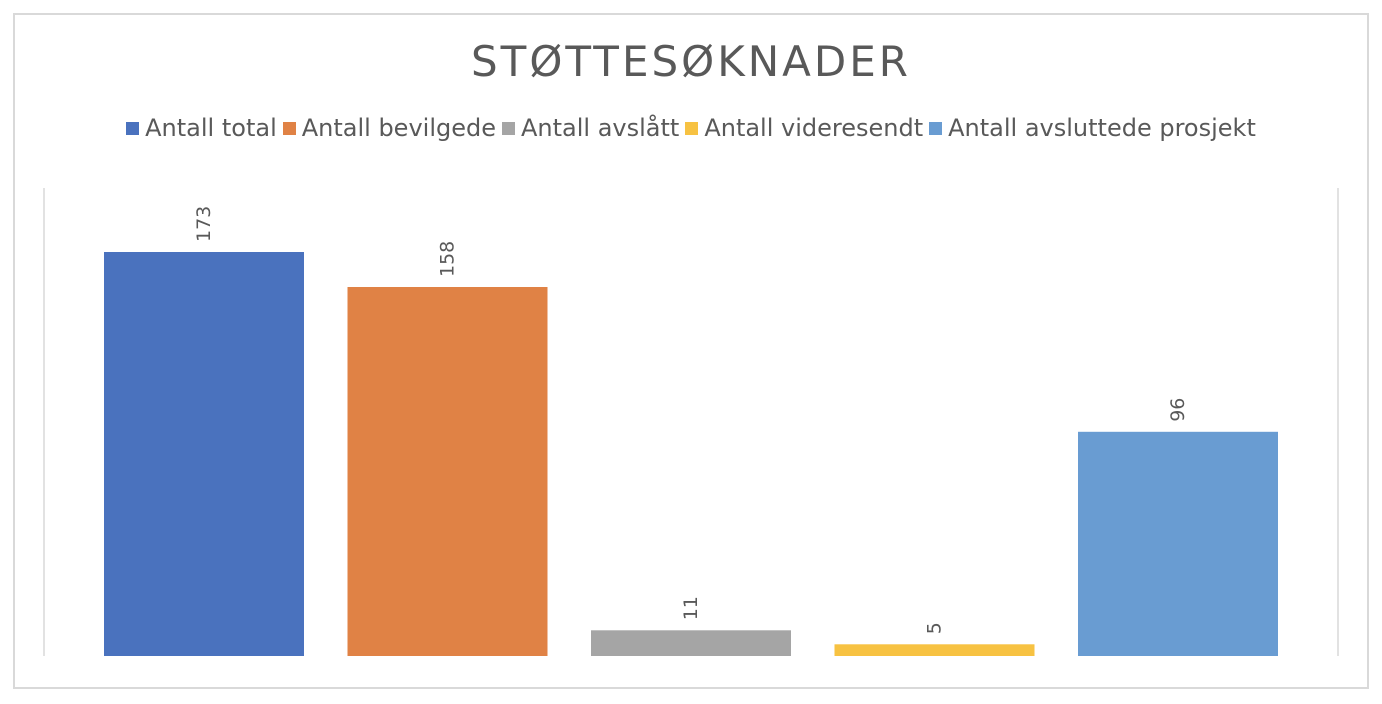 The image size is (1382, 704). Describe the element at coordinates (934, 650) in the screenshot. I see `bar-antall-videresendt` at that location.